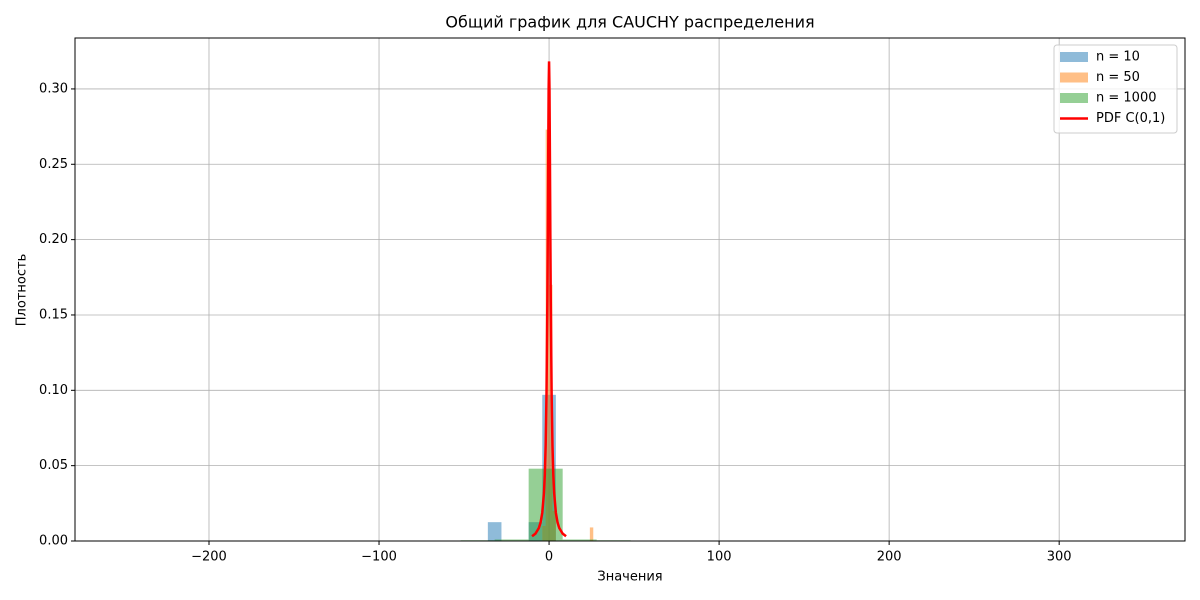 This screenshot has height=600, width=1200. Describe the element at coordinates (1115, 89) in the screenshot. I see `legend-box` at that location.